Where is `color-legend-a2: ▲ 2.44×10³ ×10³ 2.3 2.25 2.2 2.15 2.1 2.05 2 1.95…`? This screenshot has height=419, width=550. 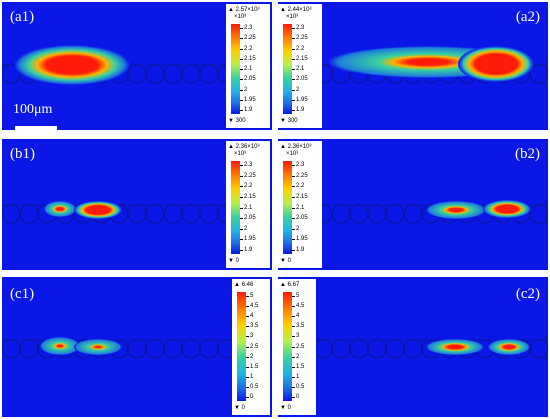
color-legend-a2: ▲ 2.44×10³ ×10³ 2.3 2.25 2.2 2.15 2.1 2.05 2 1.95… is located at coordinates (300, 66).